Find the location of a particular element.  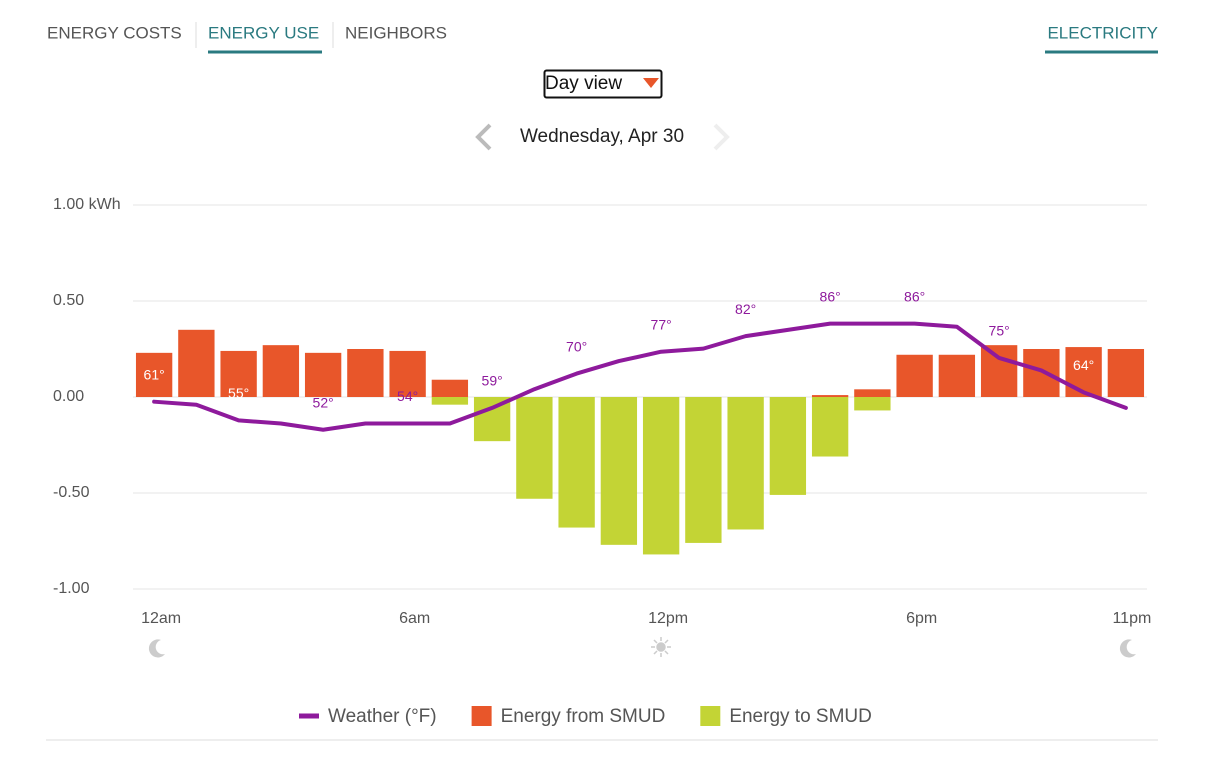

weather-label: 70° is located at coordinates (576, 346).